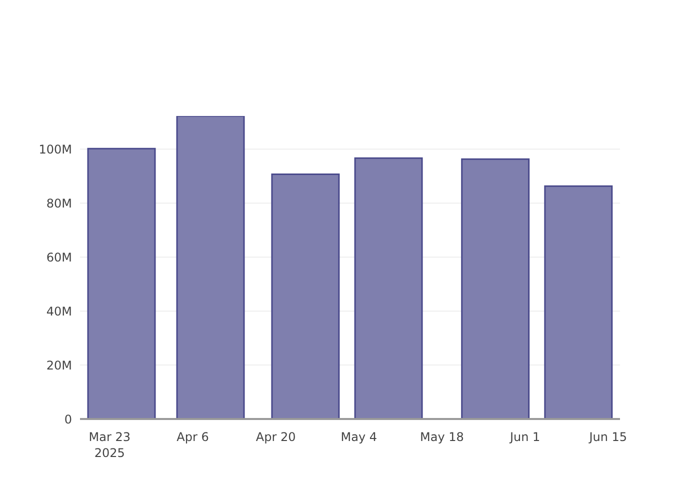 The height and width of the screenshot is (500, 700). Describe the element at coordinates (608, 437) in the screenshot. I see `x-tick-label: Jun 15` at that location.